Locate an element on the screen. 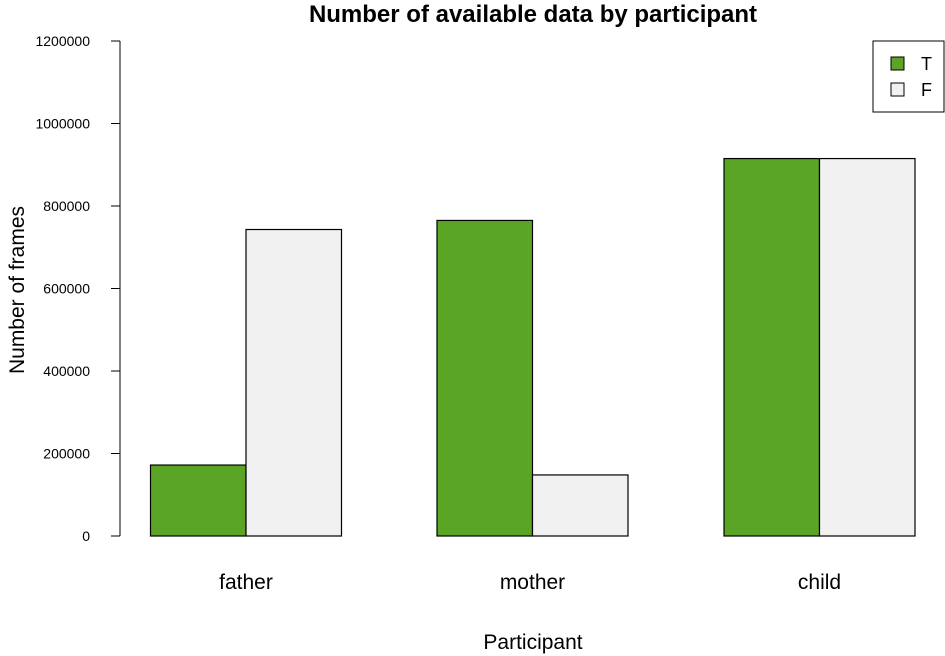 This screenshot has width=945, height=656. legend: TF is located at coordinates (908, 76).